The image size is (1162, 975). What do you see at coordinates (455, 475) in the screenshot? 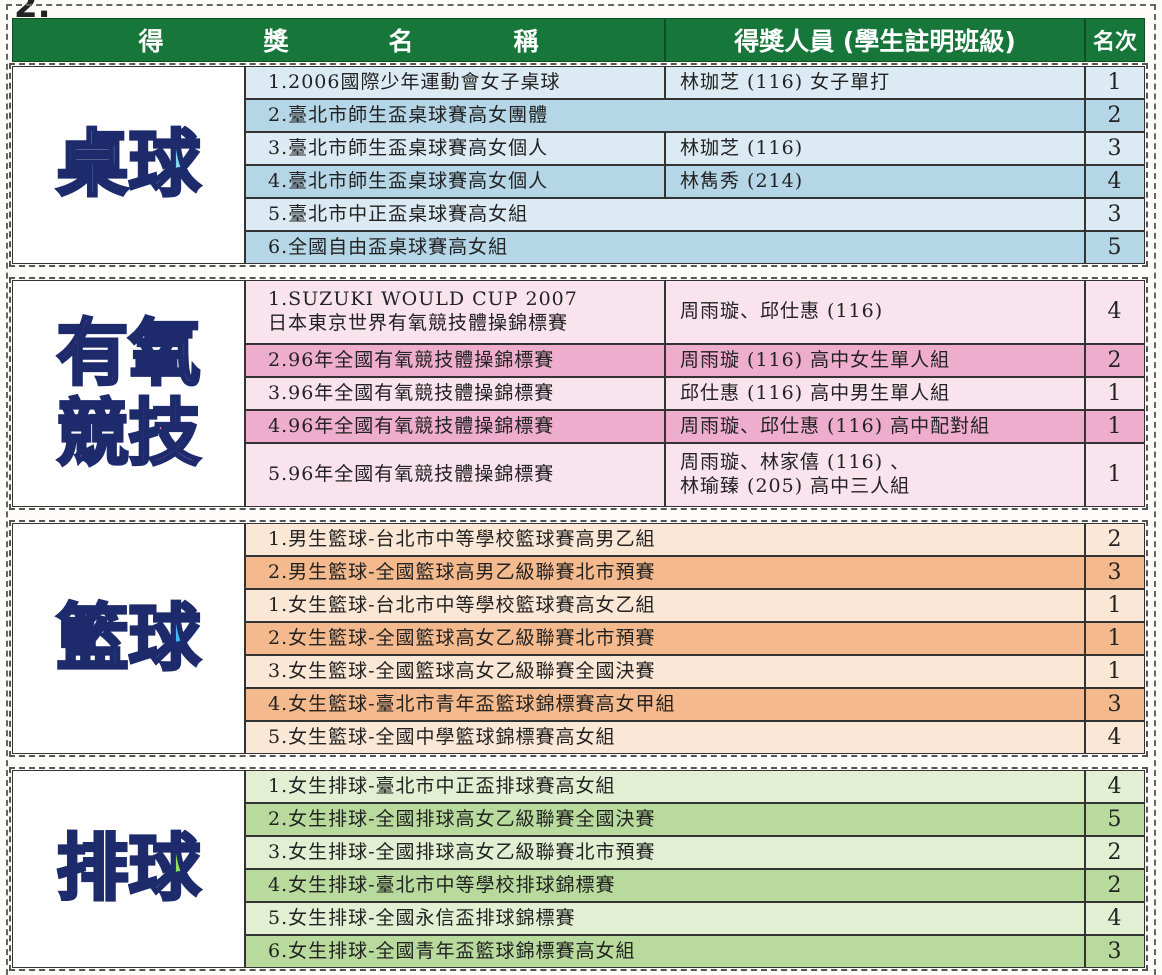
I see `award-name: 5.96年全國有氧競技體操錦標賽` at bounding box center [455, 475].